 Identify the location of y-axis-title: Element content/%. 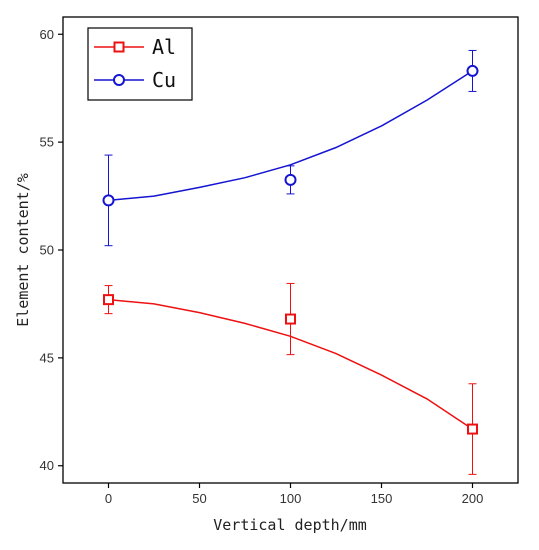
(23, 250).